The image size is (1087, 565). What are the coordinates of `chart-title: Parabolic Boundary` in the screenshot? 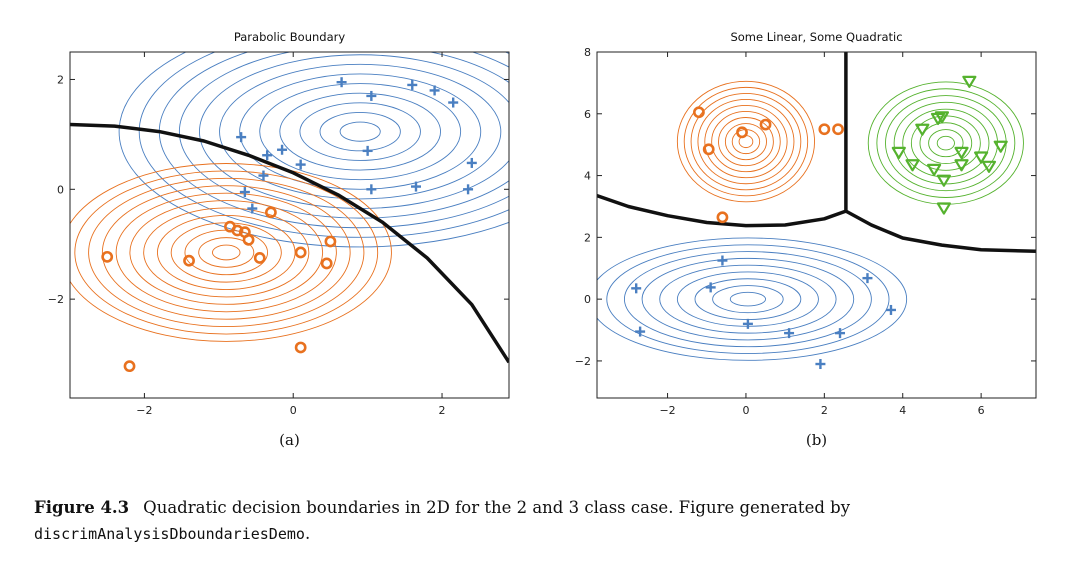 It's located at (290, 37).